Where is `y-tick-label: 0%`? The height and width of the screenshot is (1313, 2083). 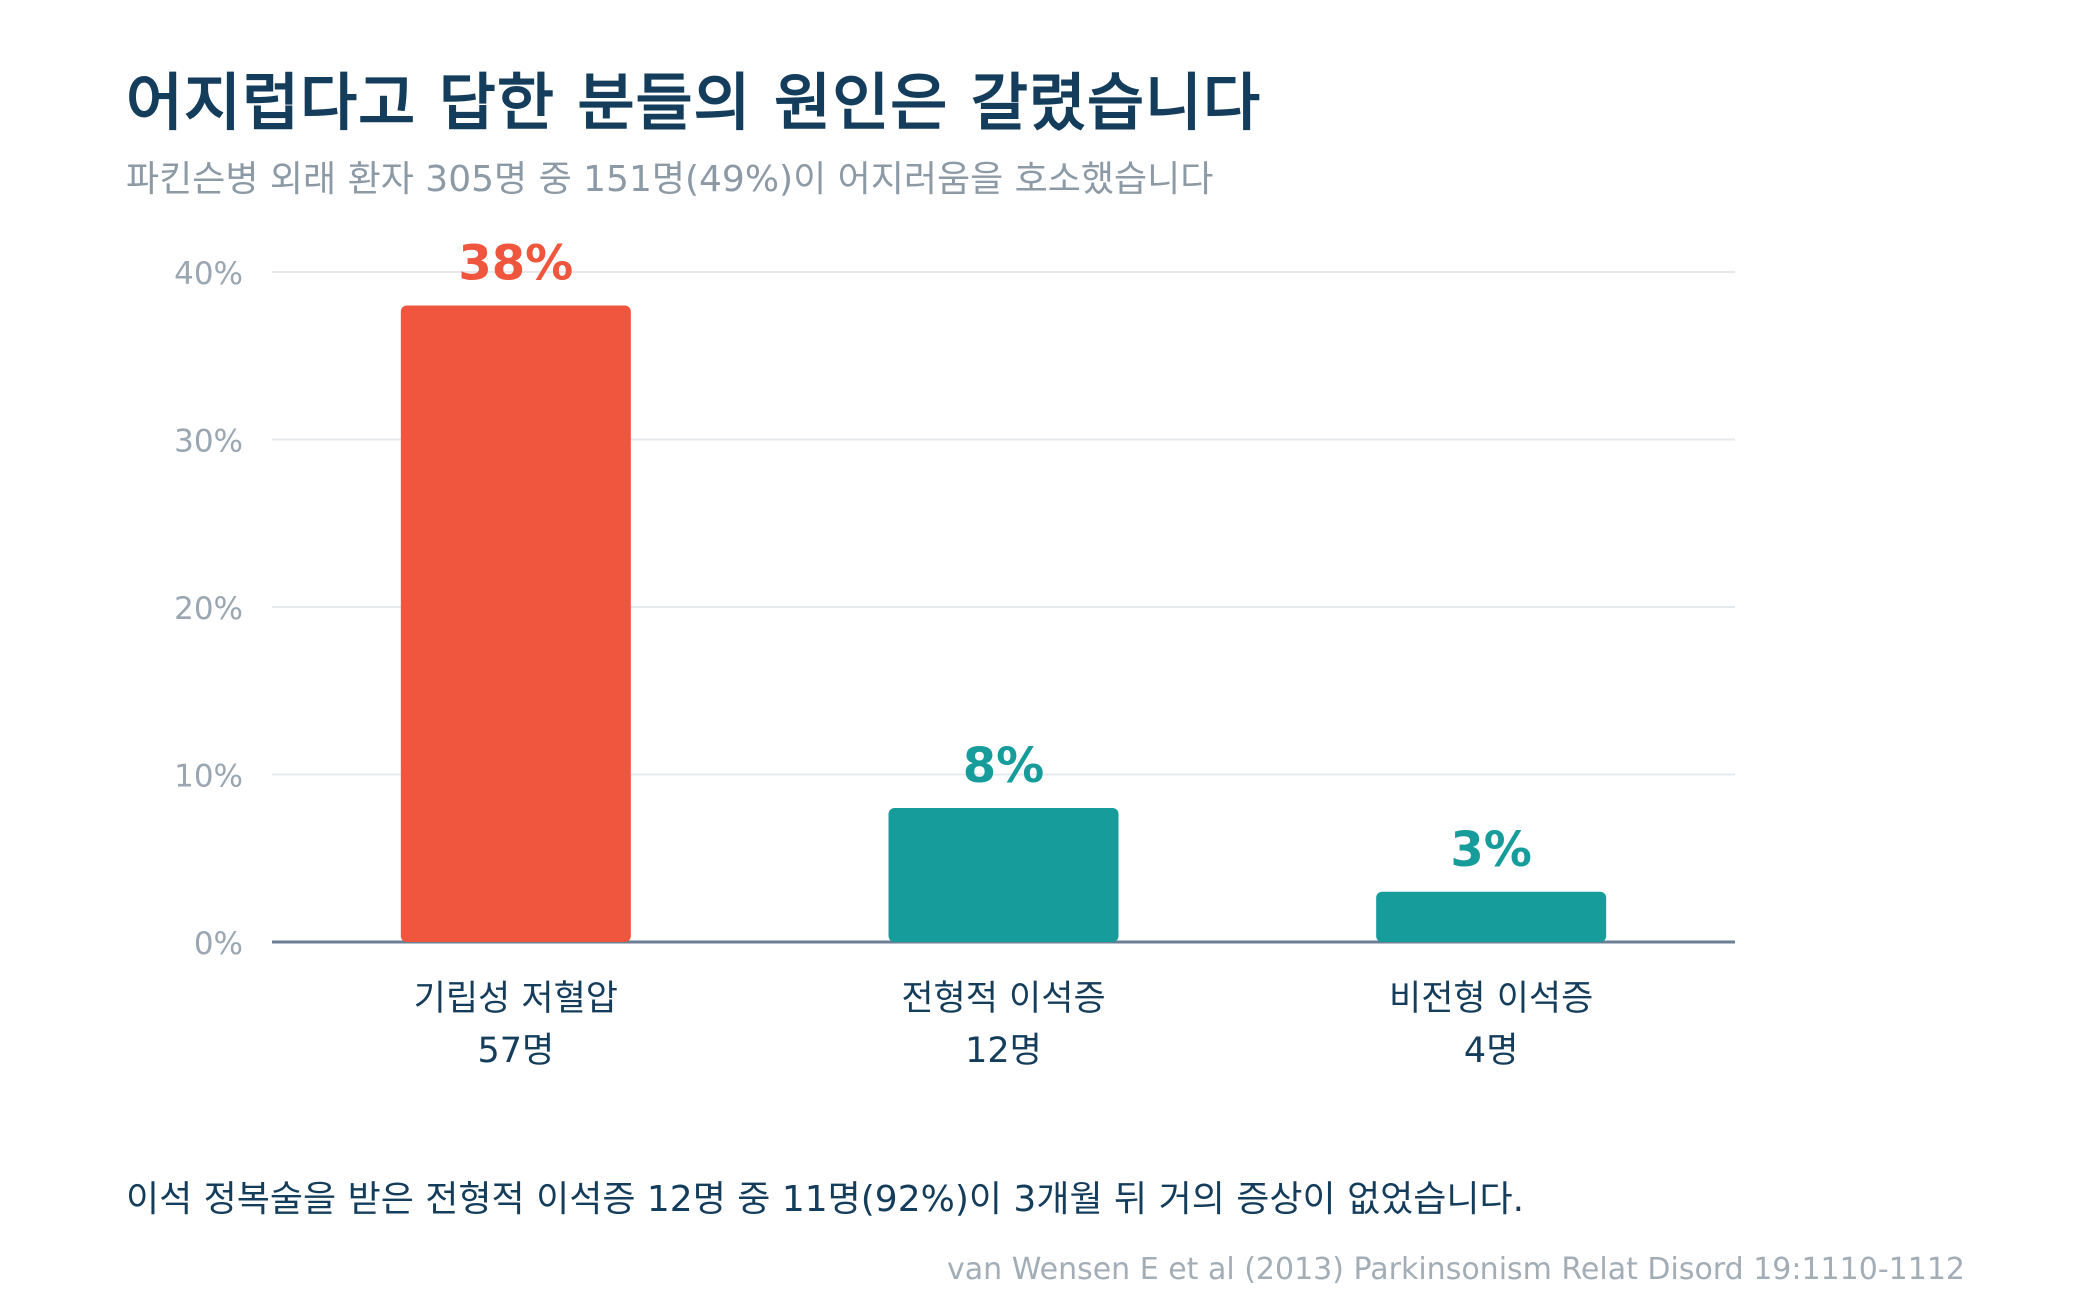
y-tick-label: 0% is located at coordinates (218, 944).